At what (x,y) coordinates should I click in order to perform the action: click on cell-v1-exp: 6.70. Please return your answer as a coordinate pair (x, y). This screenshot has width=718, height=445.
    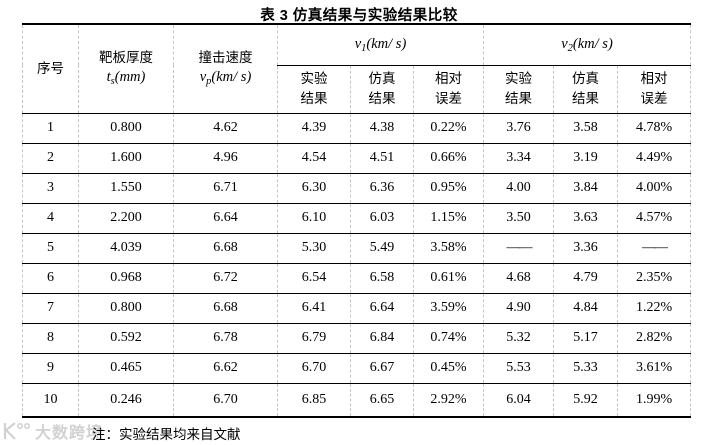
    Looking at the image, I should click on (314, 368).